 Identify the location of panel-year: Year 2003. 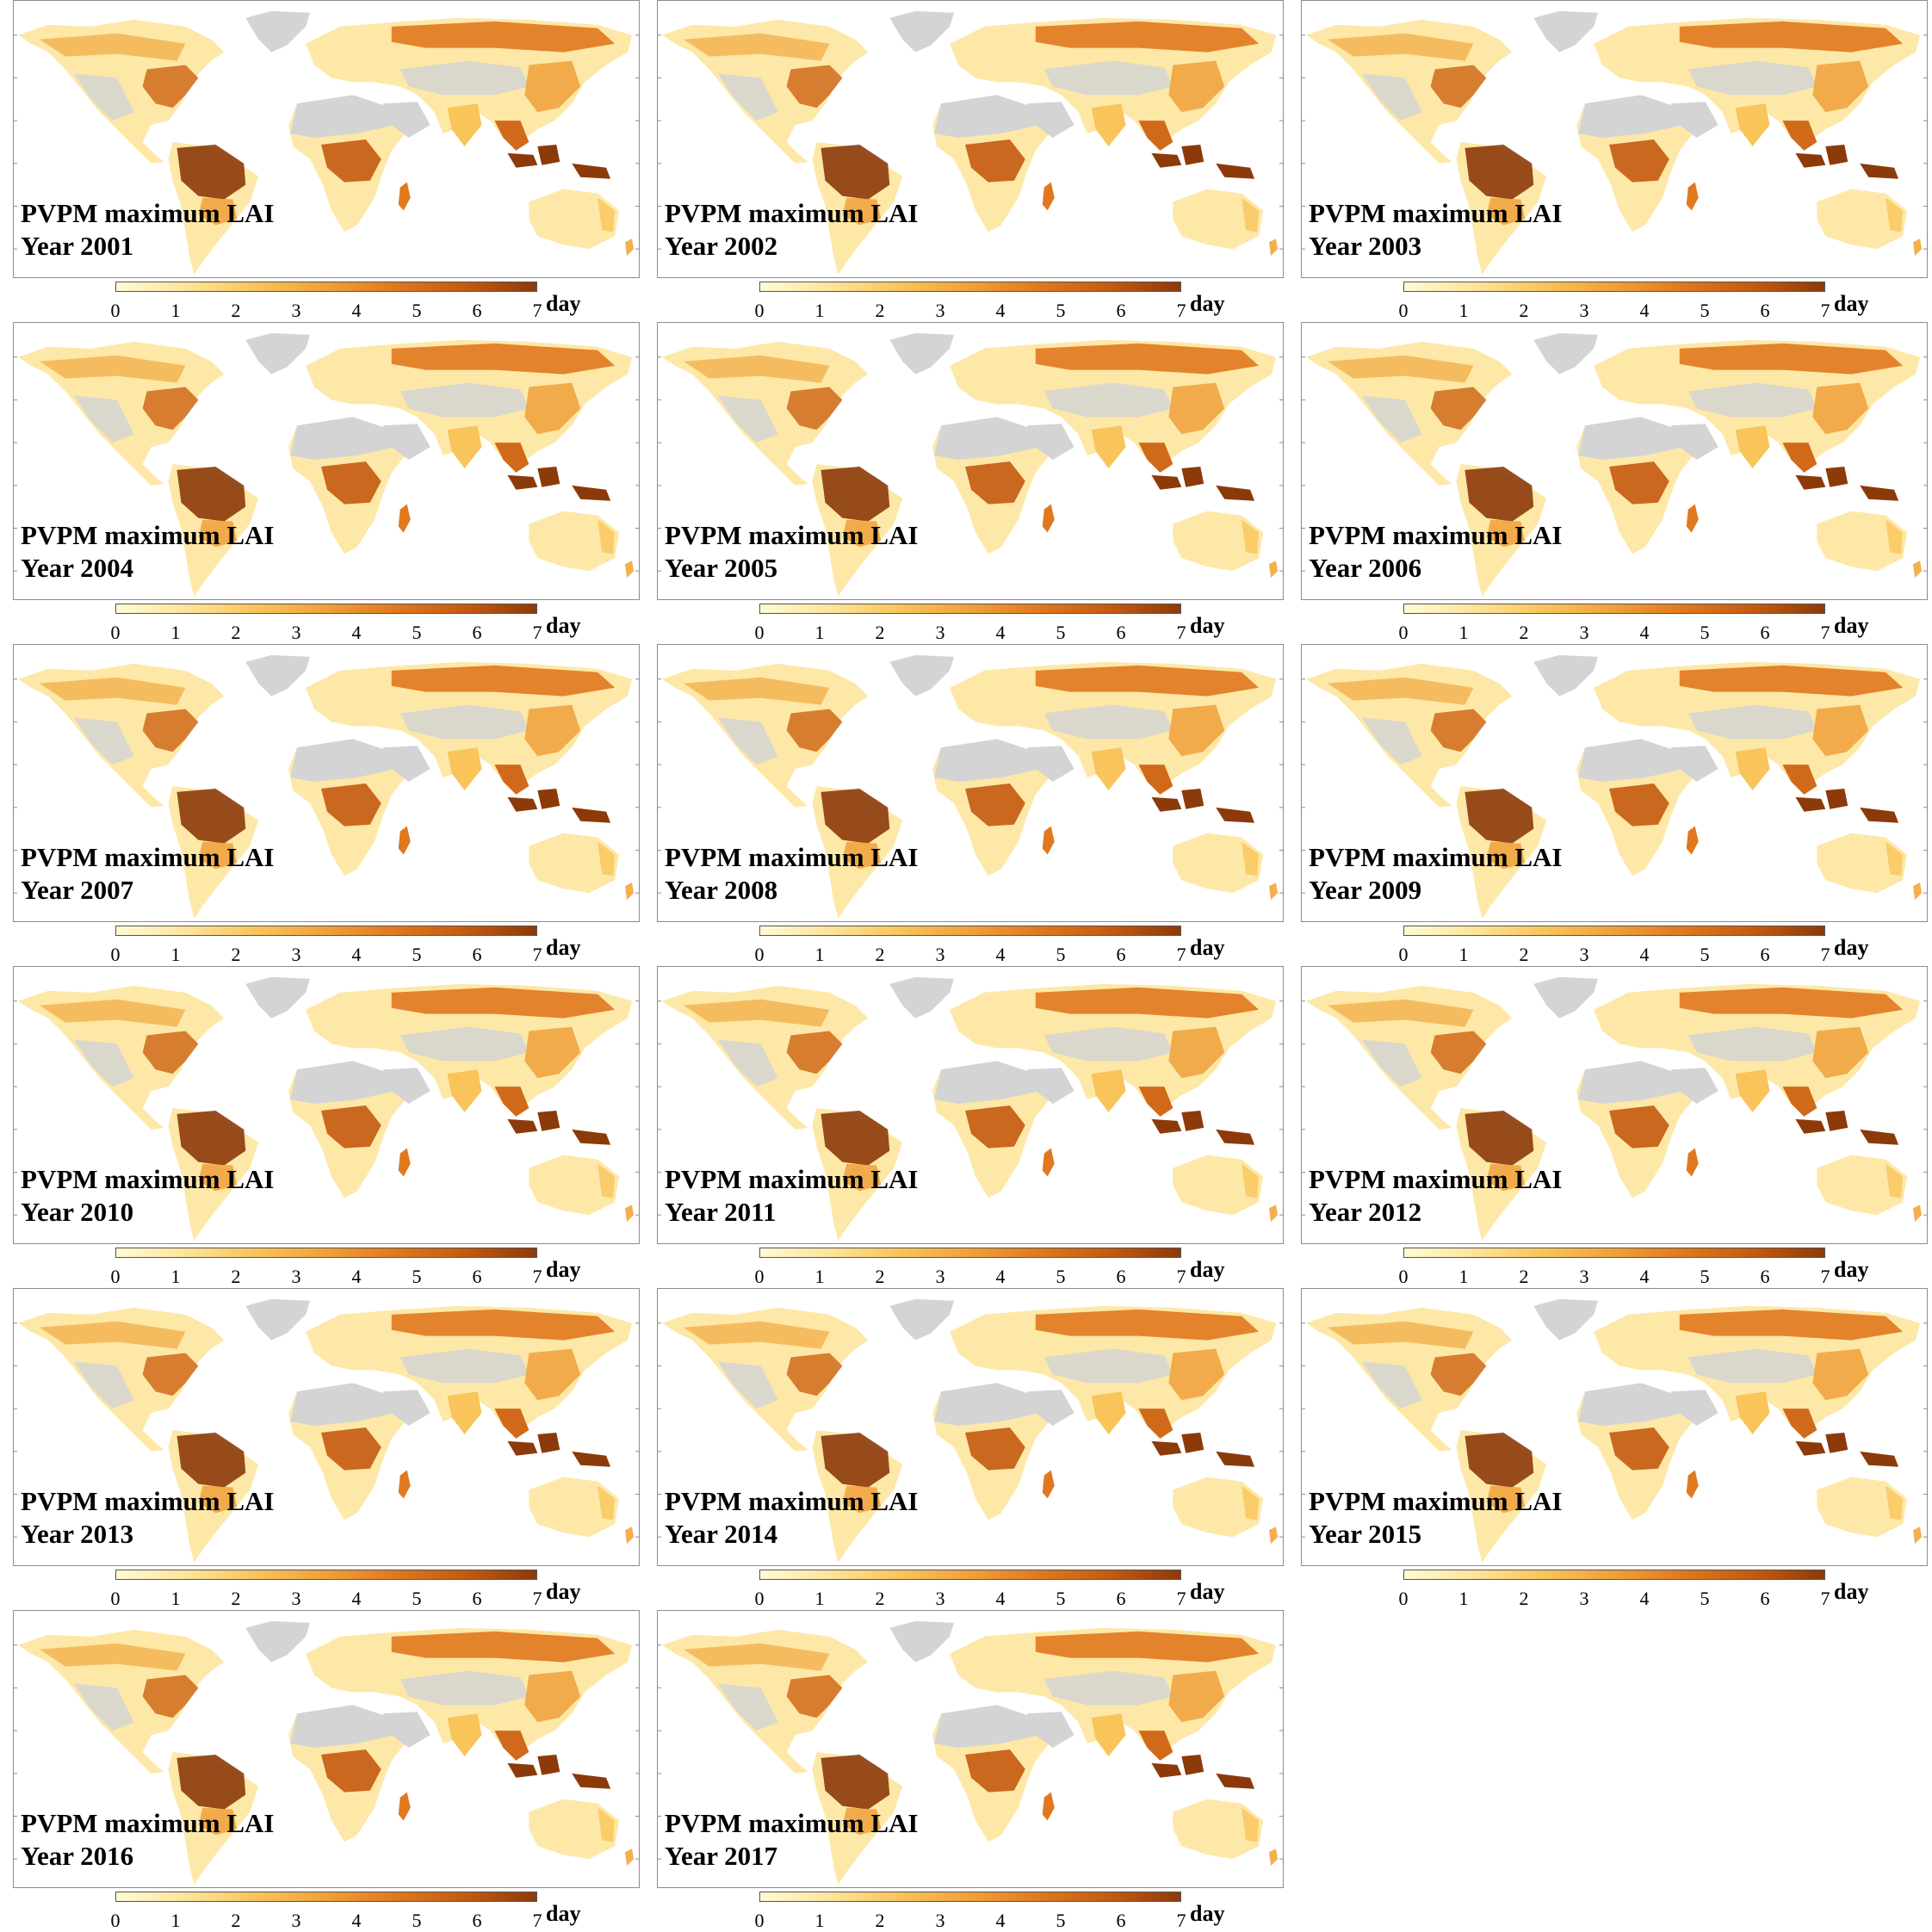
(1365, 246).